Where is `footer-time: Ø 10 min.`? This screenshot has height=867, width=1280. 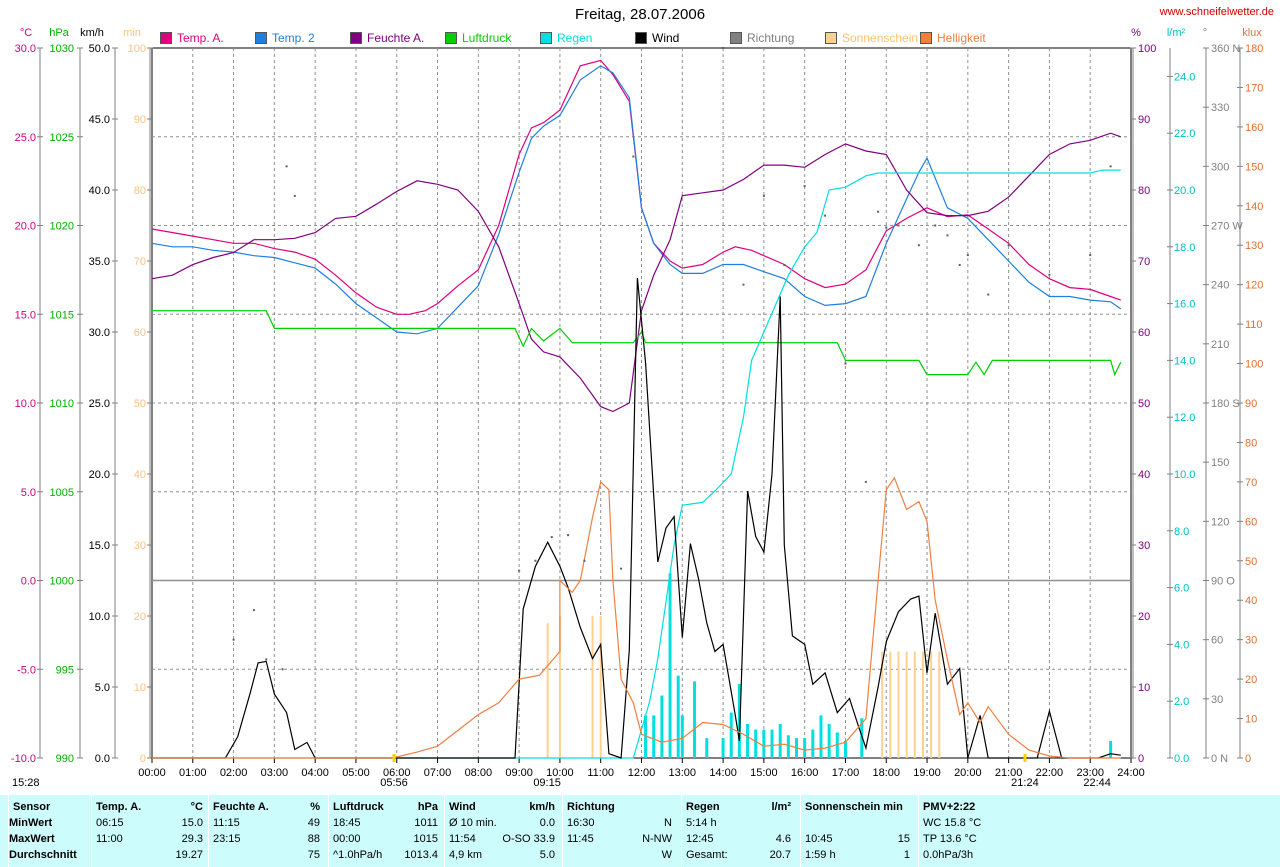
footer-time: Ø 10 min. is located at coordinates (473, 823).